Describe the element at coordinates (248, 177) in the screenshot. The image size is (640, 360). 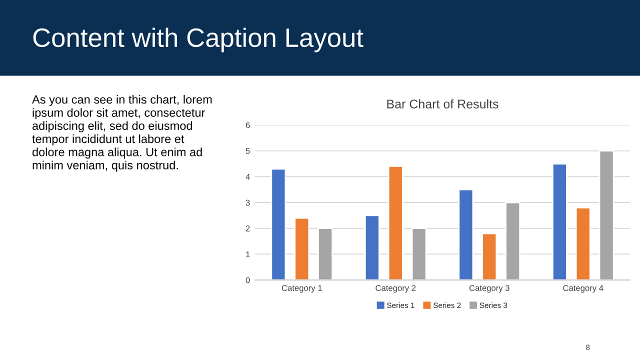
I see `y-tick-label: 4` at that location.